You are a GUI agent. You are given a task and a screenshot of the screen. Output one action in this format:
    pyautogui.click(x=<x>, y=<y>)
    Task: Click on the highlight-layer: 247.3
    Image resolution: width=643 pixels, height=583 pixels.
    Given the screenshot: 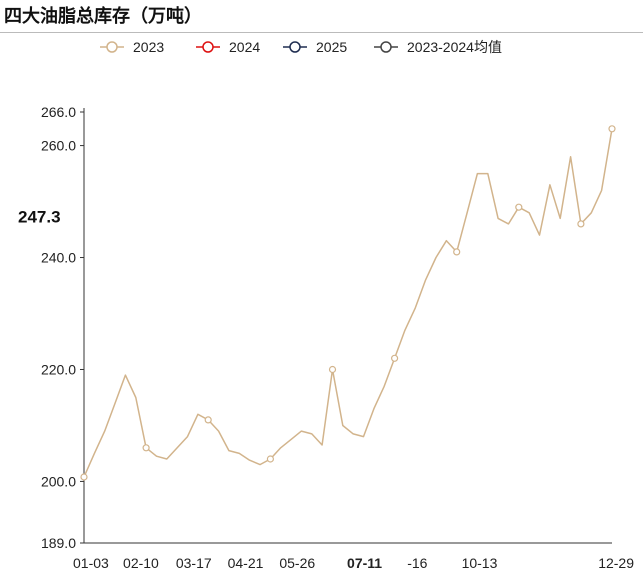 What is the action you would take?
    pyautogui.click(x=39, y=217)
    